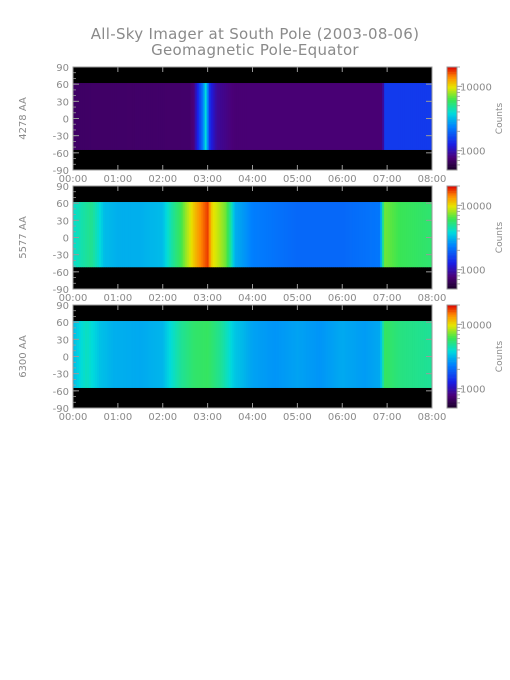 Image resolution: width=510 pixels, height=680 pixels. Describe the element at coordinates (117, 179) in the screenshot. I see `x-tick-label: 01:00` at that location.